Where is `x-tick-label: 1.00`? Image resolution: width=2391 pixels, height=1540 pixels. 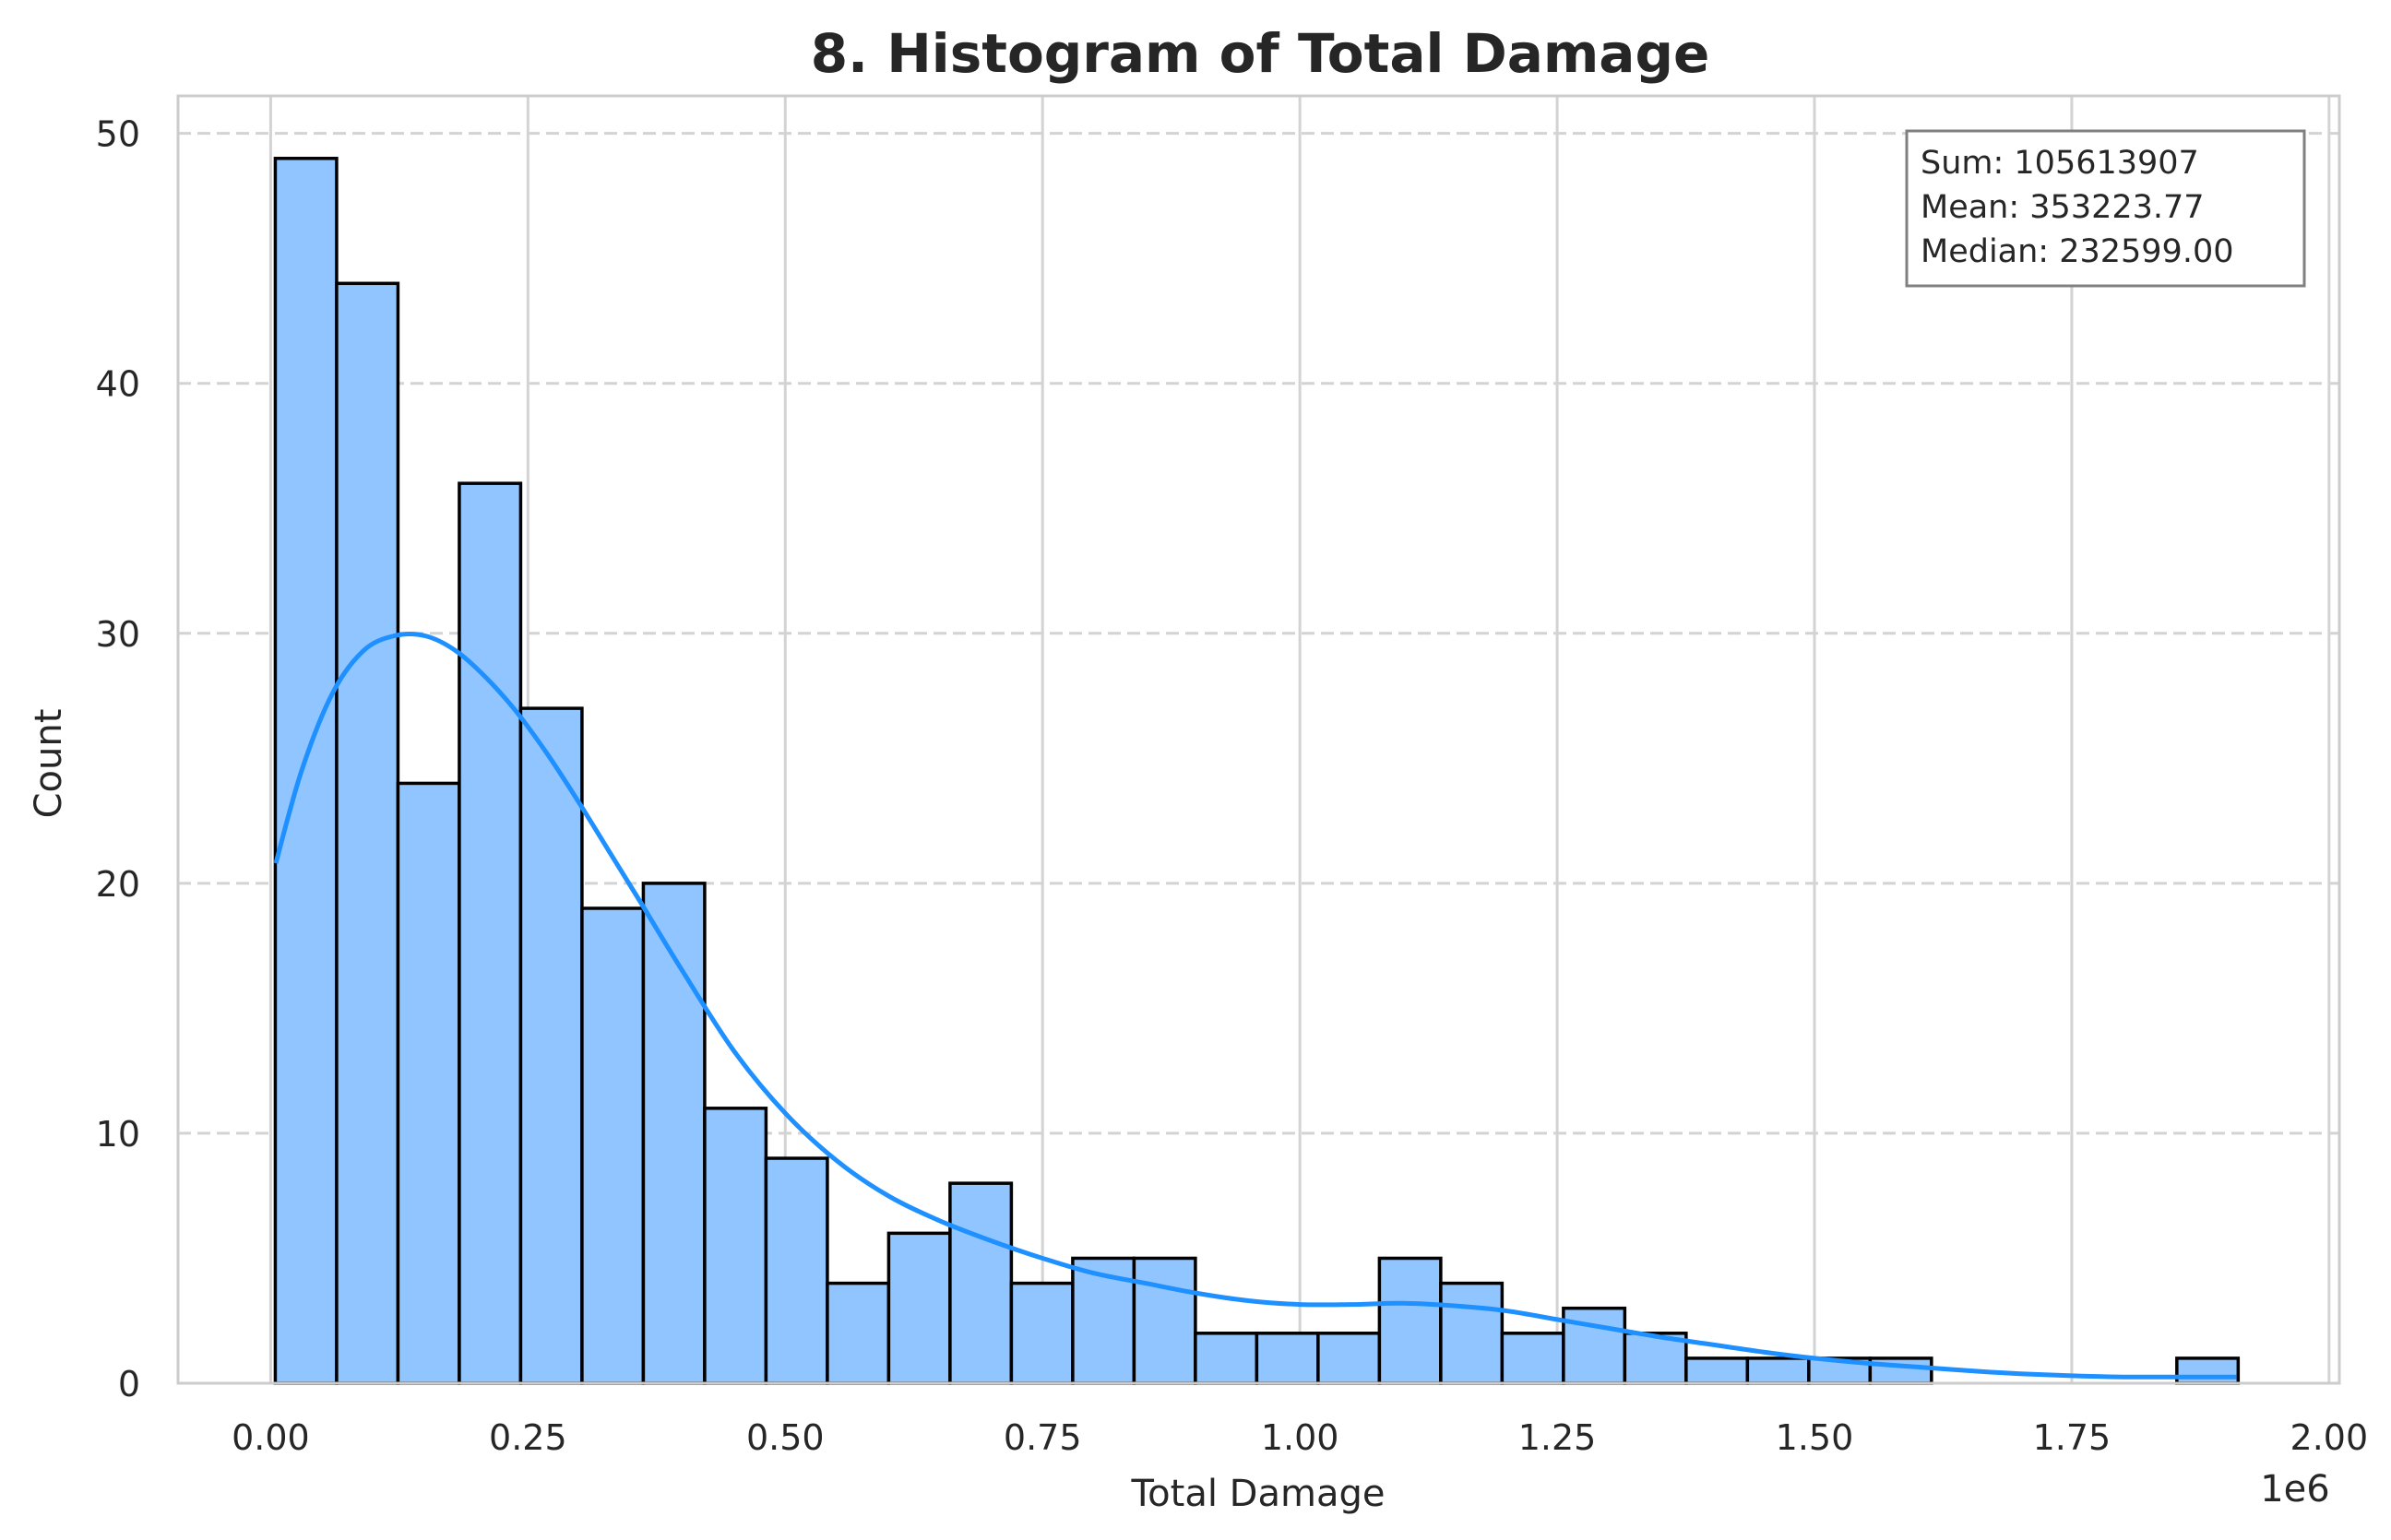
x-tick-label: 1.00 is located at coordinates (1300, 1437).